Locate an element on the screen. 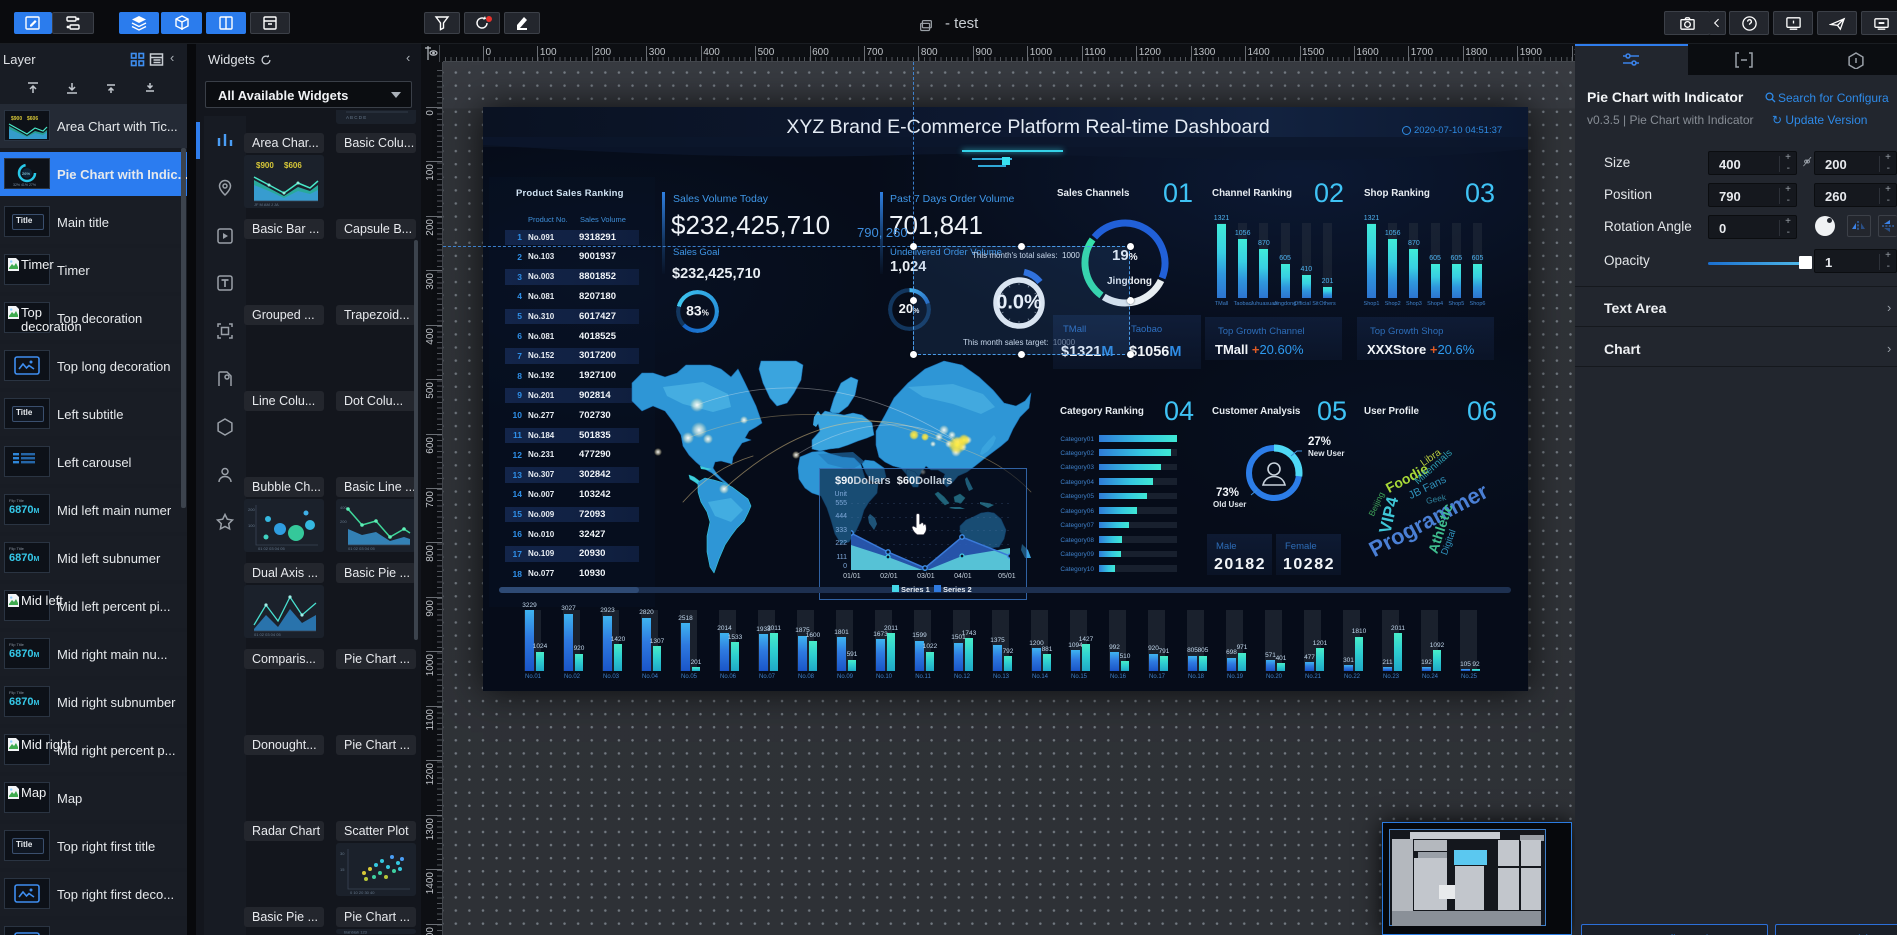 Image resolution: width=1897 pixels, height=935 pixels. svg-text: 400 is located at coordinates (343, 507).